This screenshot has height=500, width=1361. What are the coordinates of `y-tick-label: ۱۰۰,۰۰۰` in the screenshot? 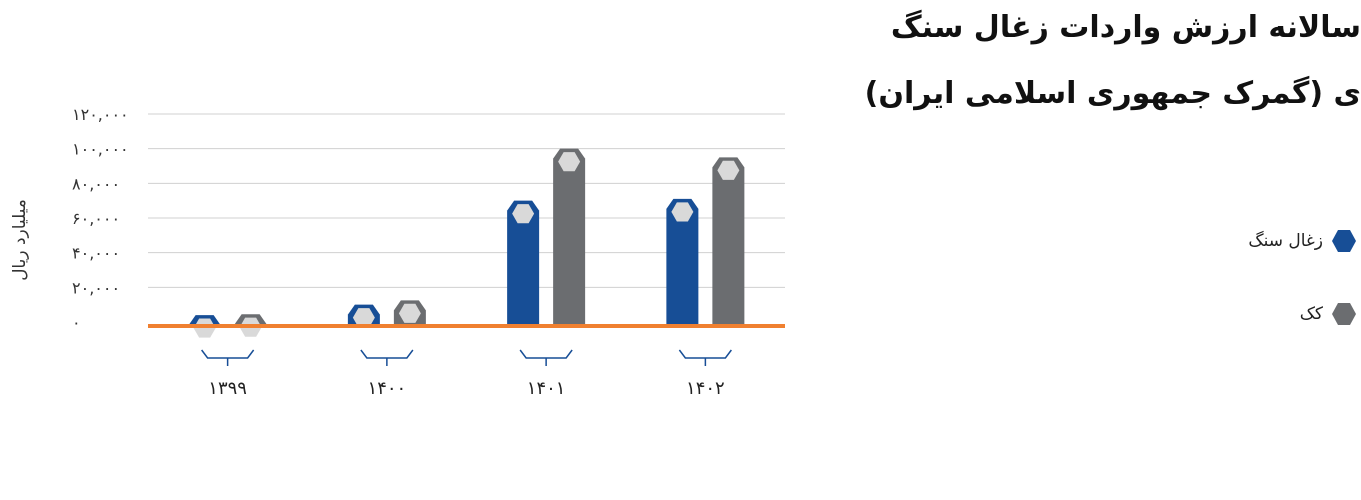 It's located at (100, 149).